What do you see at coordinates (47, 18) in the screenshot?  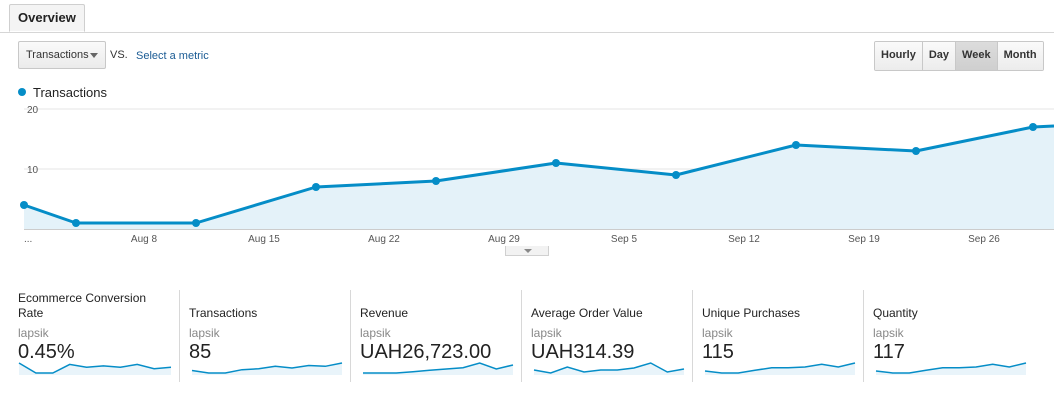 I see `tab-overview: Overview` at bounding box center [47, 18].